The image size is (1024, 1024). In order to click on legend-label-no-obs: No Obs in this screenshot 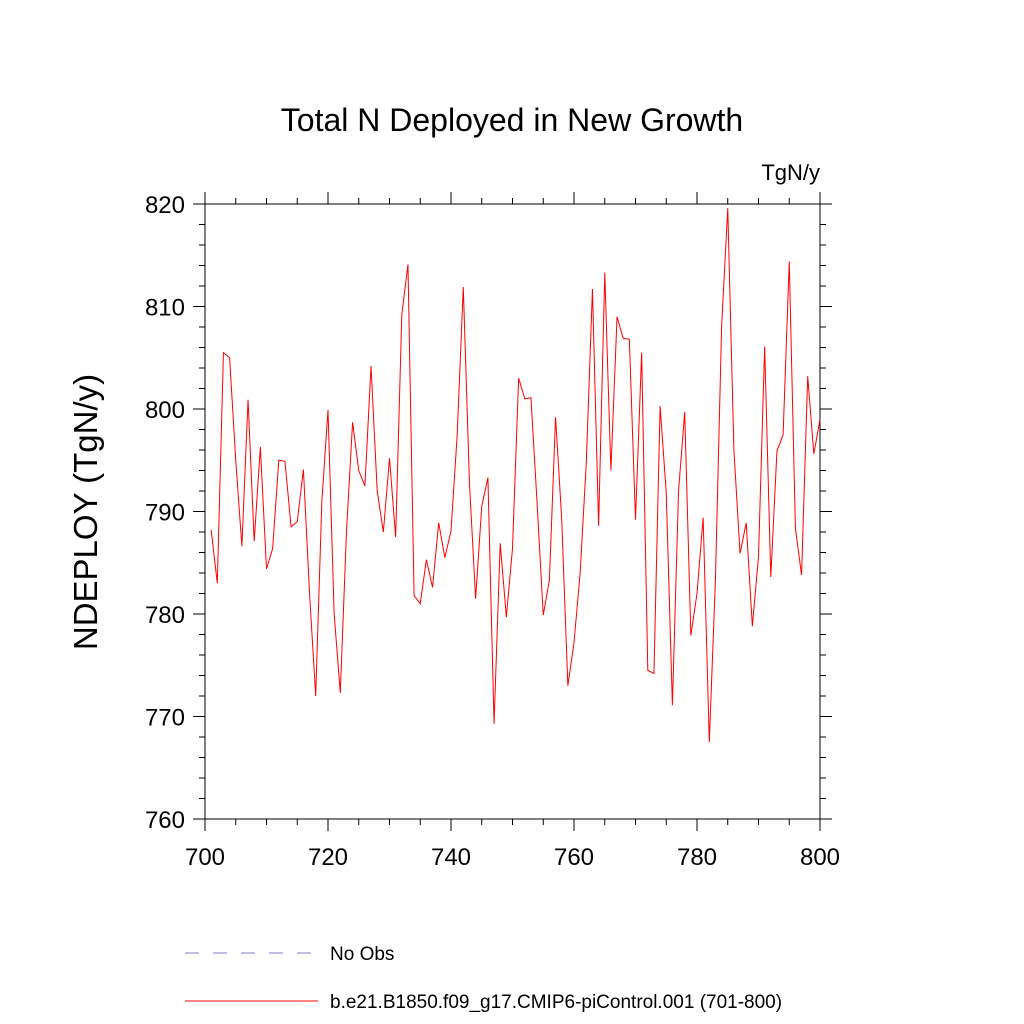, I will do `click(362, 954)`.